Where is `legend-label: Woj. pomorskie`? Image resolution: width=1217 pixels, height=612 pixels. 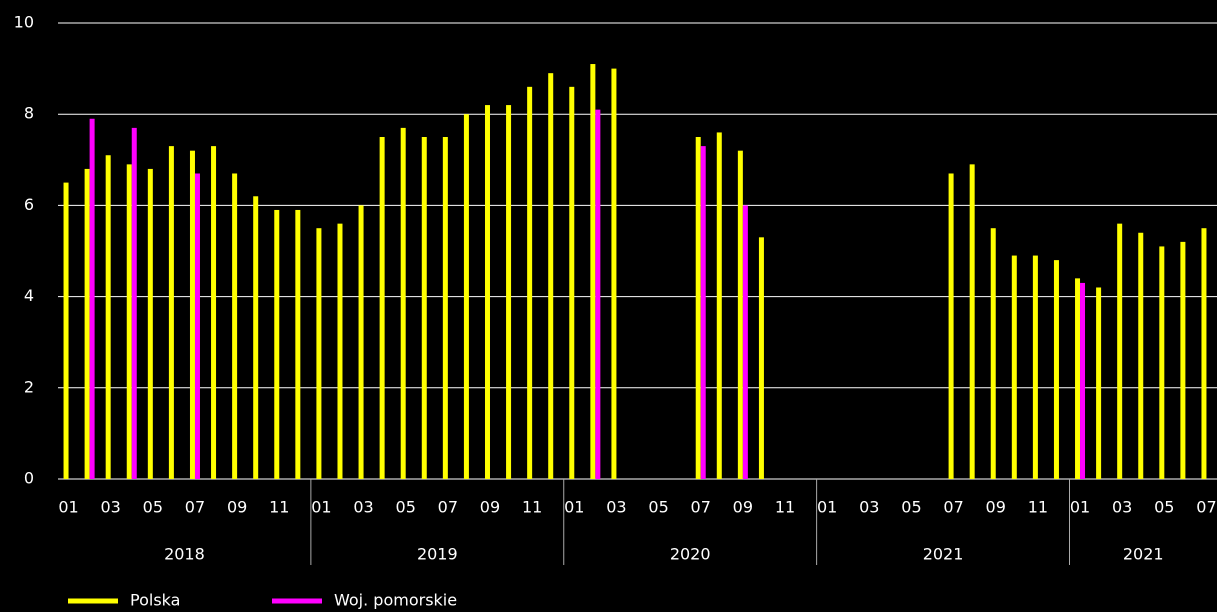 legend-label: Woj. pomorskie is located at coordinates (395, 600).